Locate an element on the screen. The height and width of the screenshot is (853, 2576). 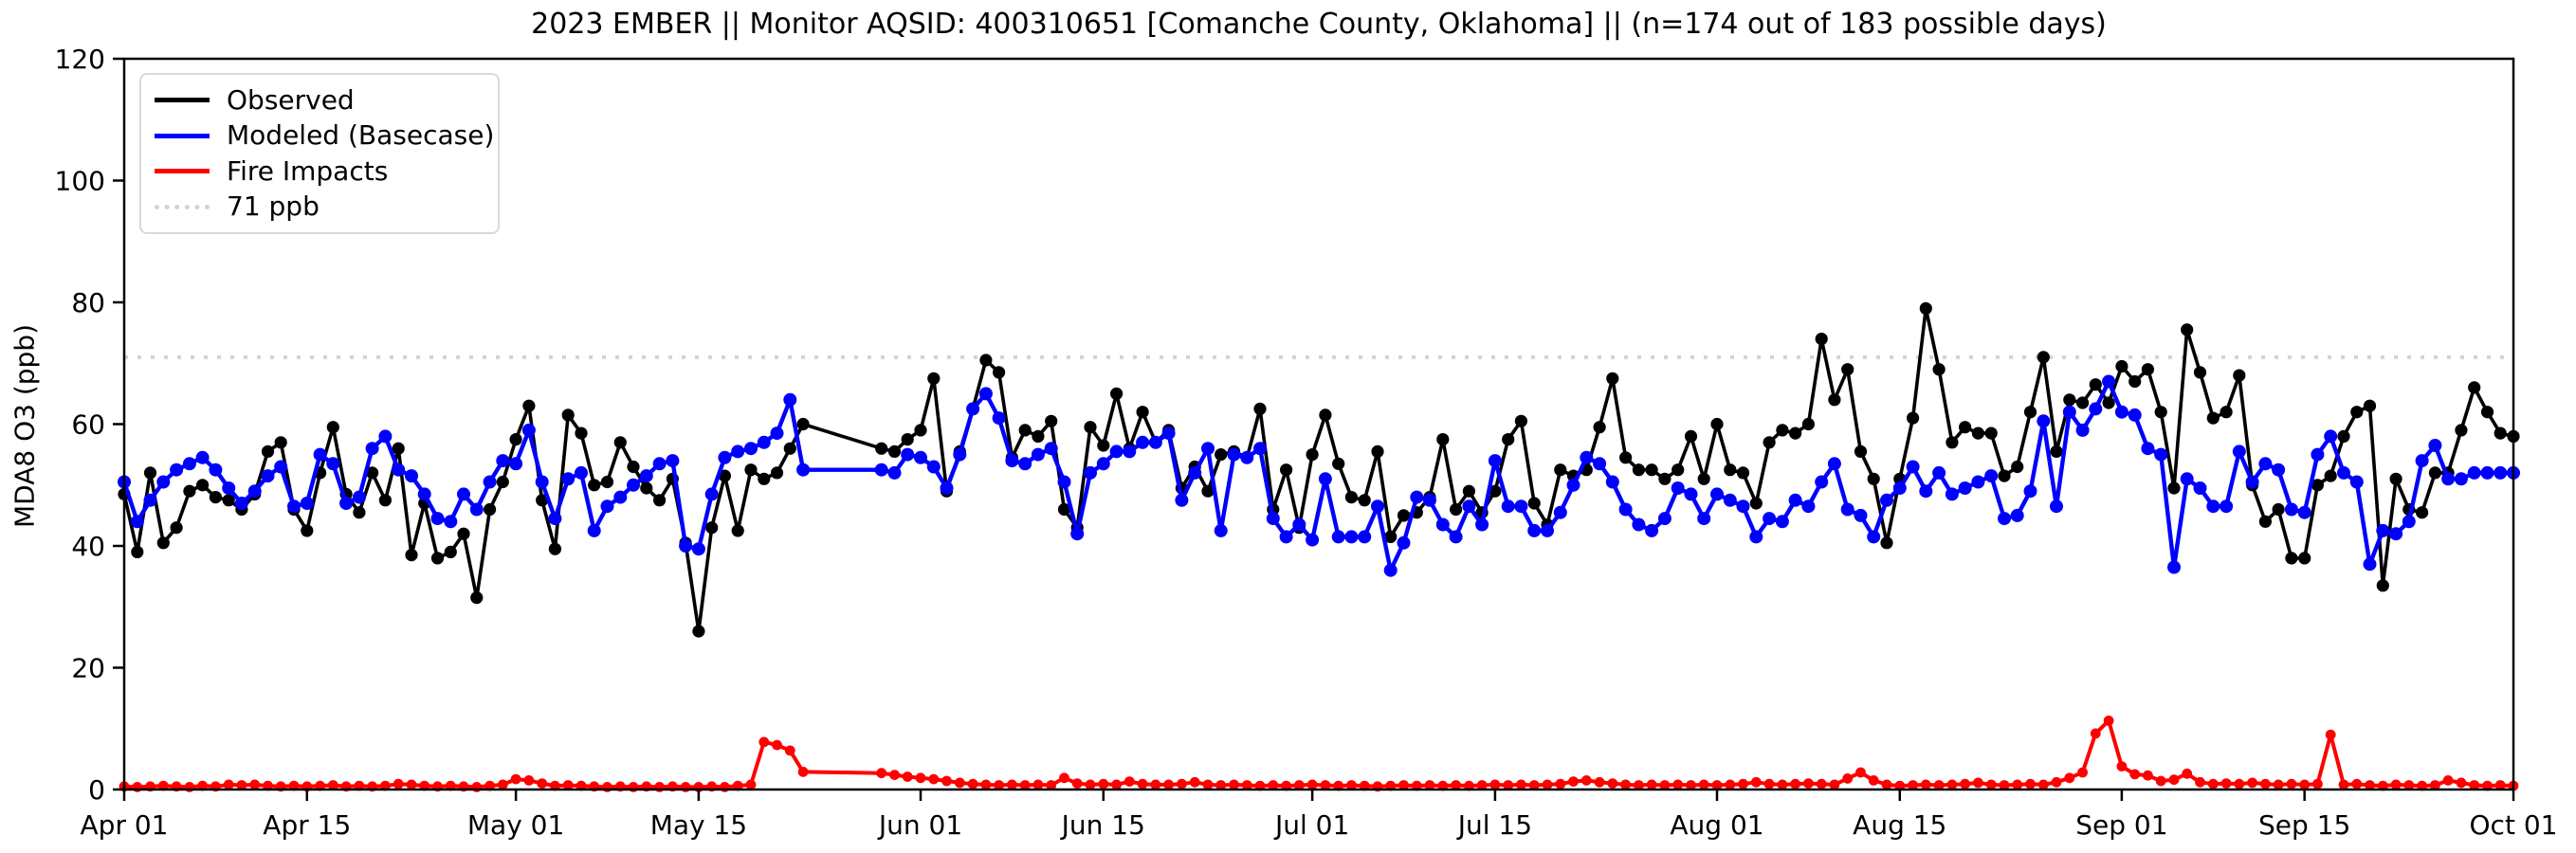
x-tick-label: Sep 01 is located at coordinates (2121, 825).